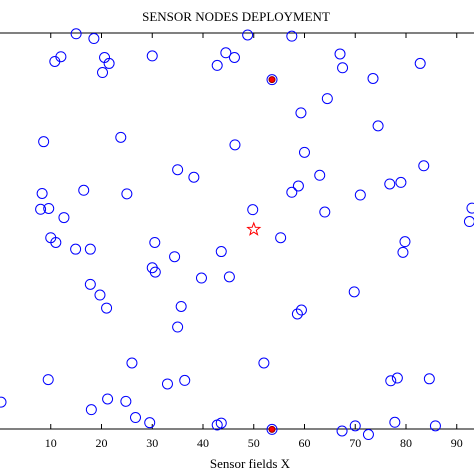 The width and height of the screenshot is (474, 474). What do you see at coordinates (304, 443) in the screenshot?
I see `x-tick-label: 60` at bounding box center [304, 443].